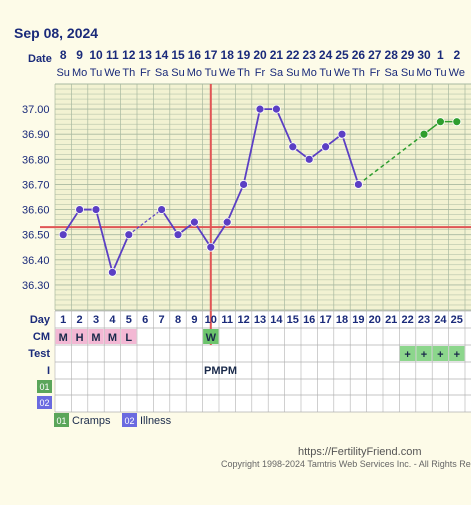  I want to click on i-row-label: I, so click(48, 371).